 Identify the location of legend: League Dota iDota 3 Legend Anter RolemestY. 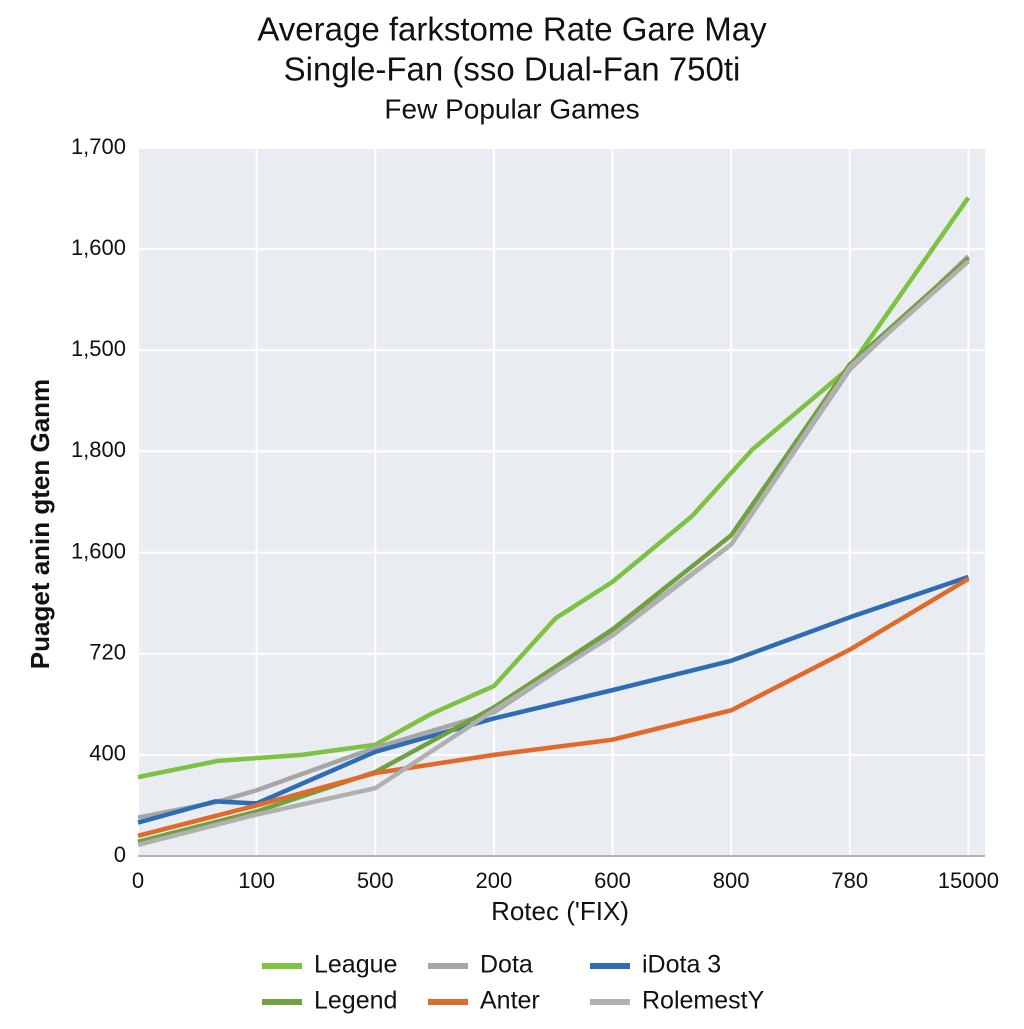
(513, 983).